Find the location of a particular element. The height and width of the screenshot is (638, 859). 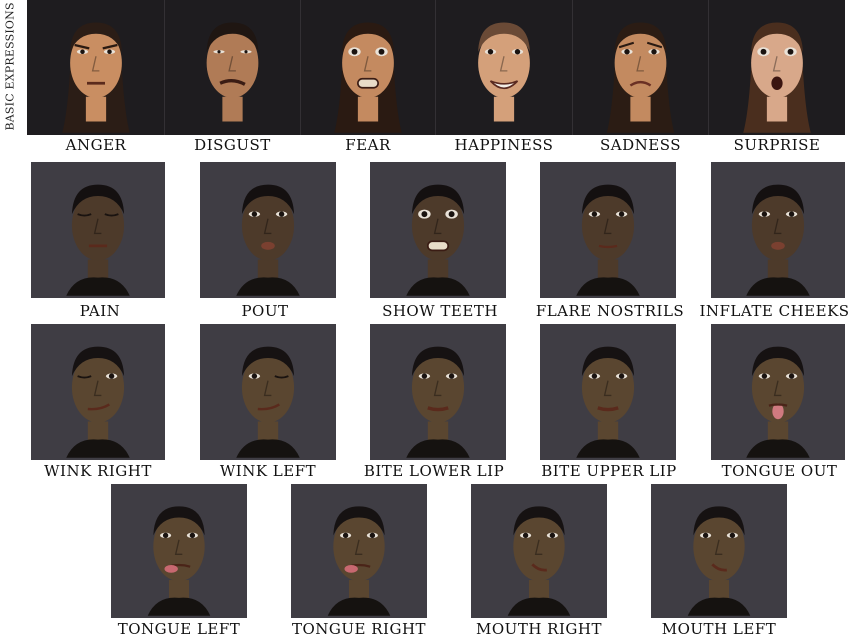

expression-row2-1-image is located at coordinates (98, 230).